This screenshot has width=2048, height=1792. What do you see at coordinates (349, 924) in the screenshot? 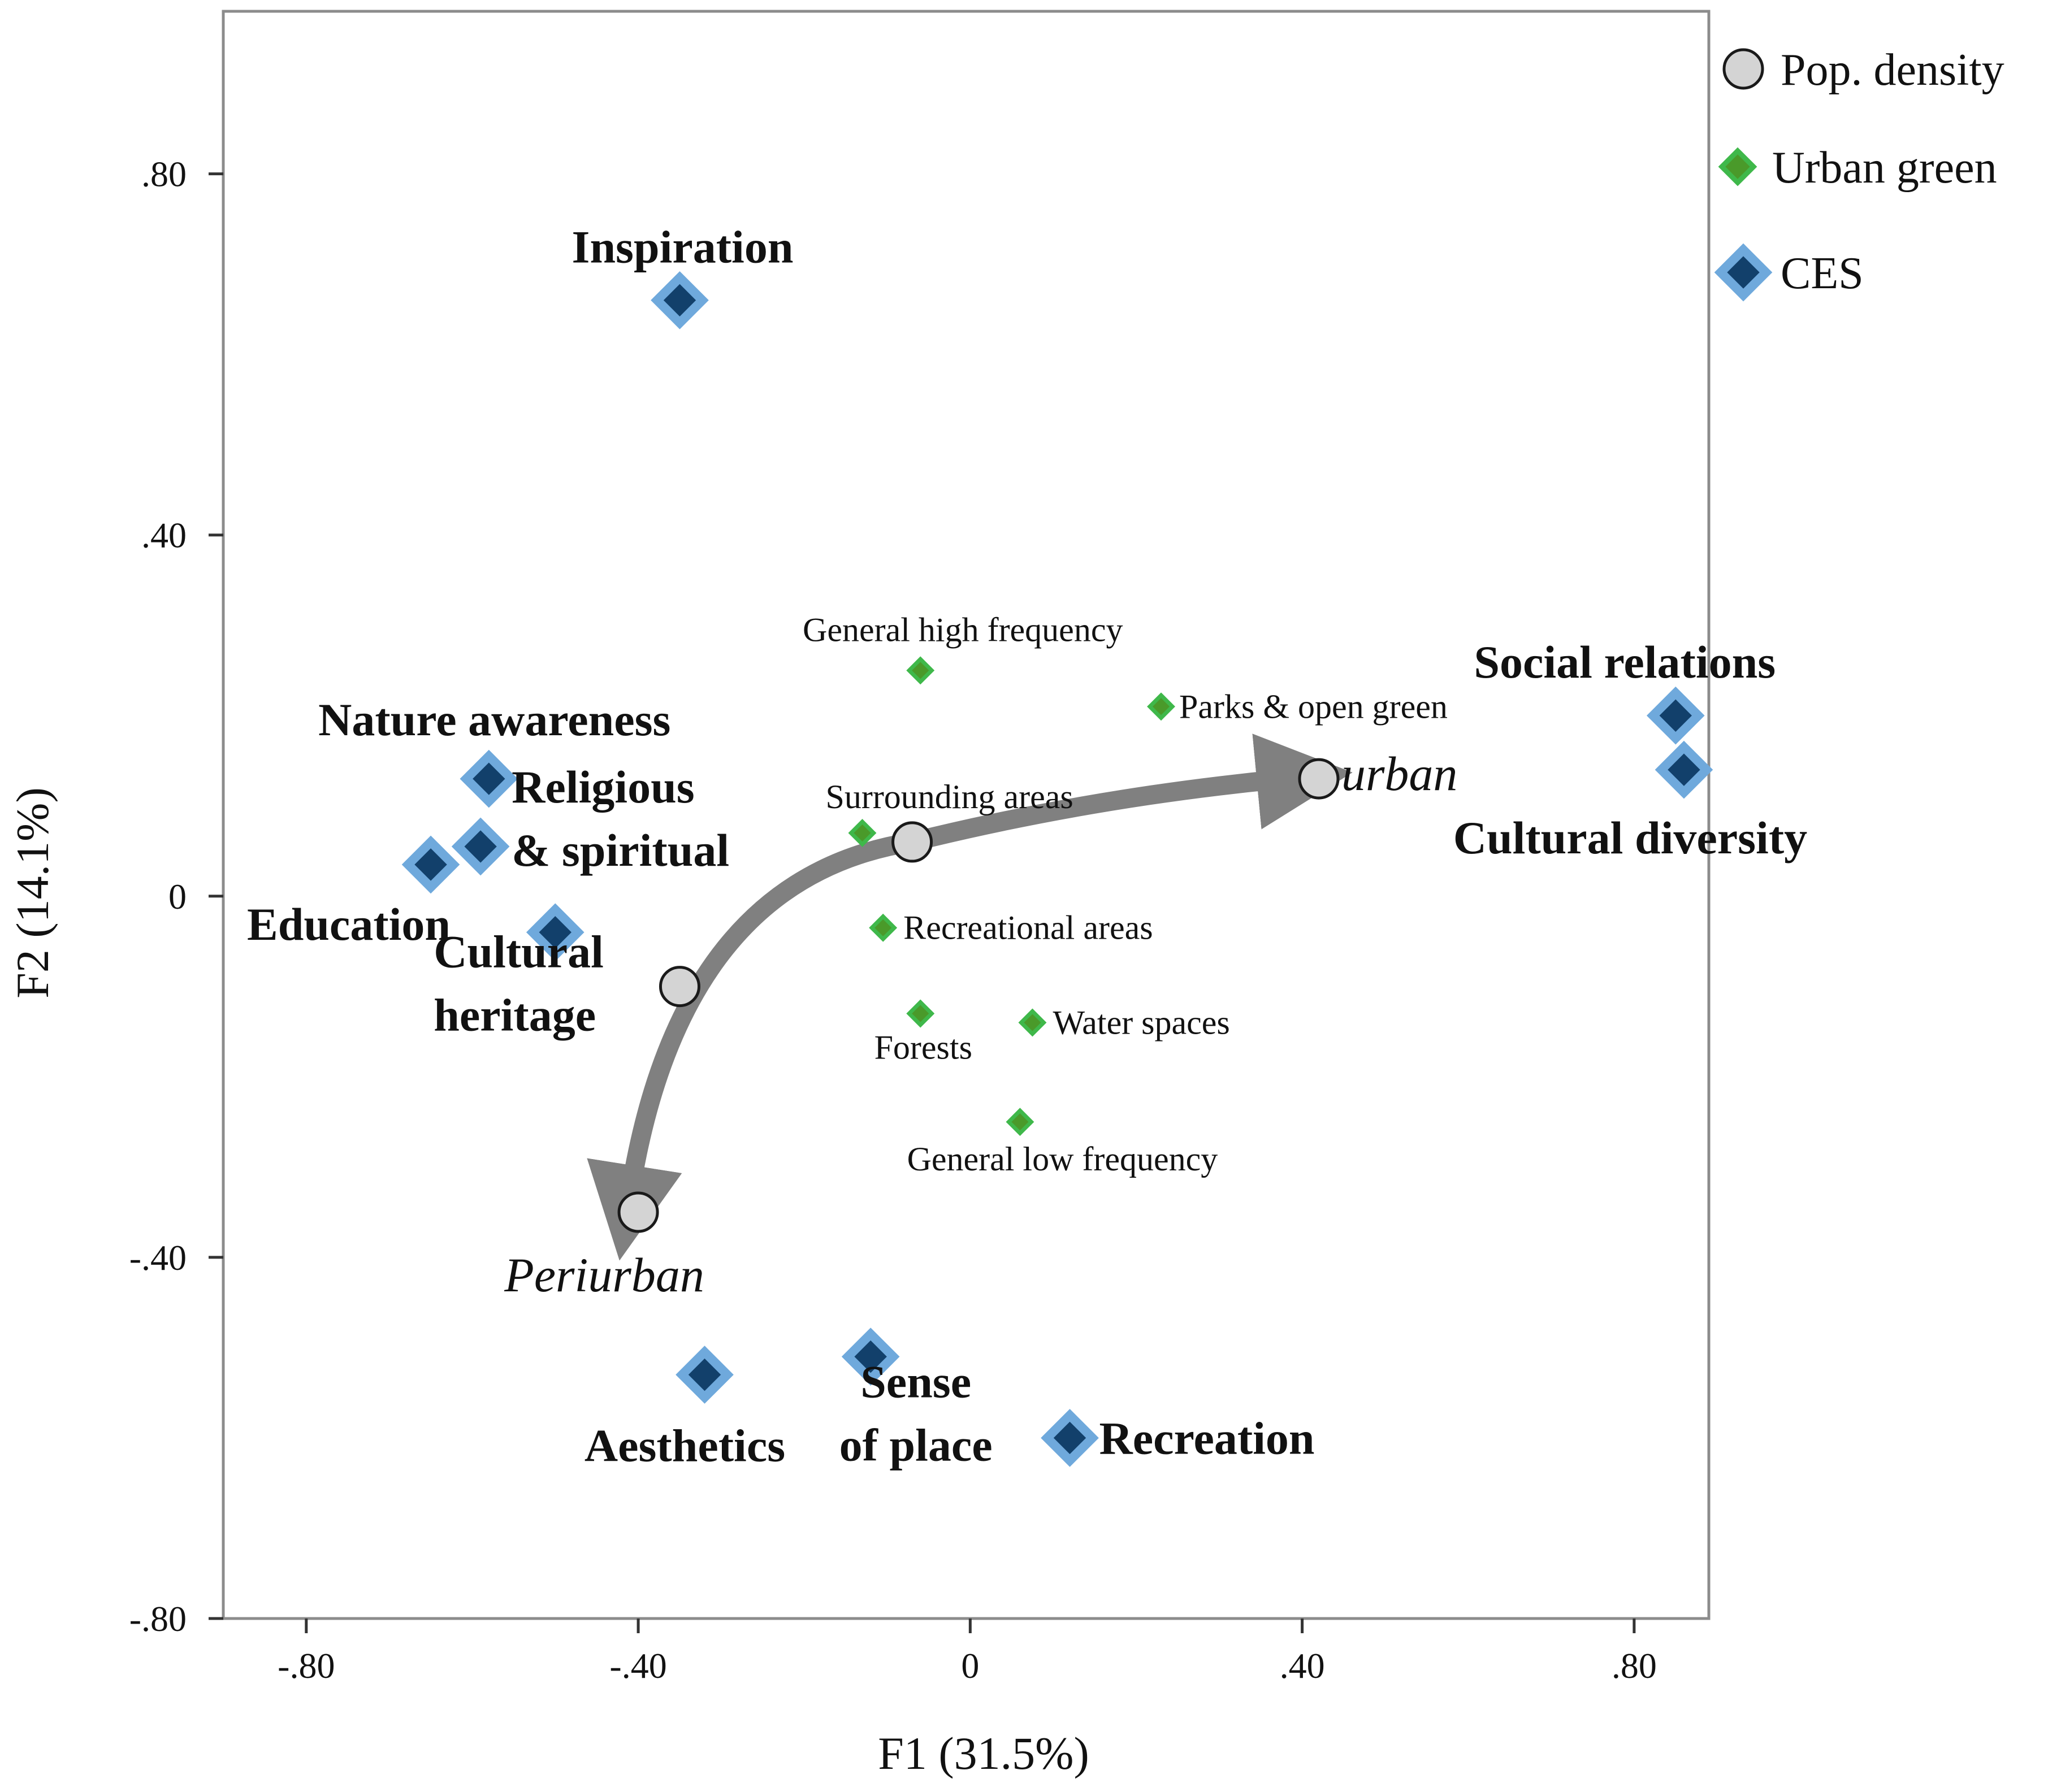
I see `ces-label: Education` at bounding box center [349, 924].